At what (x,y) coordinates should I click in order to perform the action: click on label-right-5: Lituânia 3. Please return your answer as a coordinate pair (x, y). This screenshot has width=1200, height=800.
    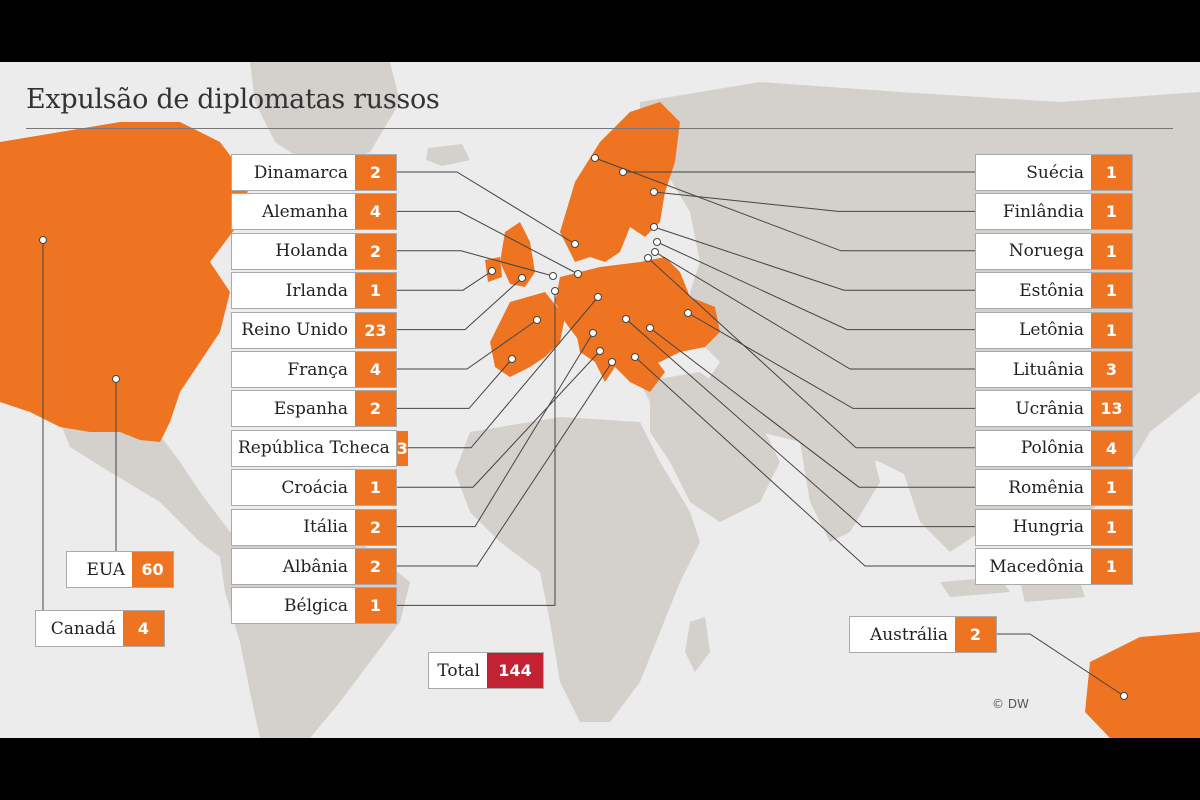
    Looking at the image, I should click on (1054, 369).